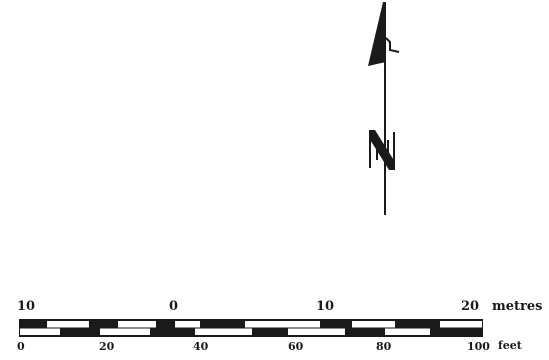 Image resolution: width=549 pixels, height=360 pixels. What do you see at coordinates (201, 346) in the screenshot?
I see `feet-tick-label: 40` at bounding box center [201, 346].